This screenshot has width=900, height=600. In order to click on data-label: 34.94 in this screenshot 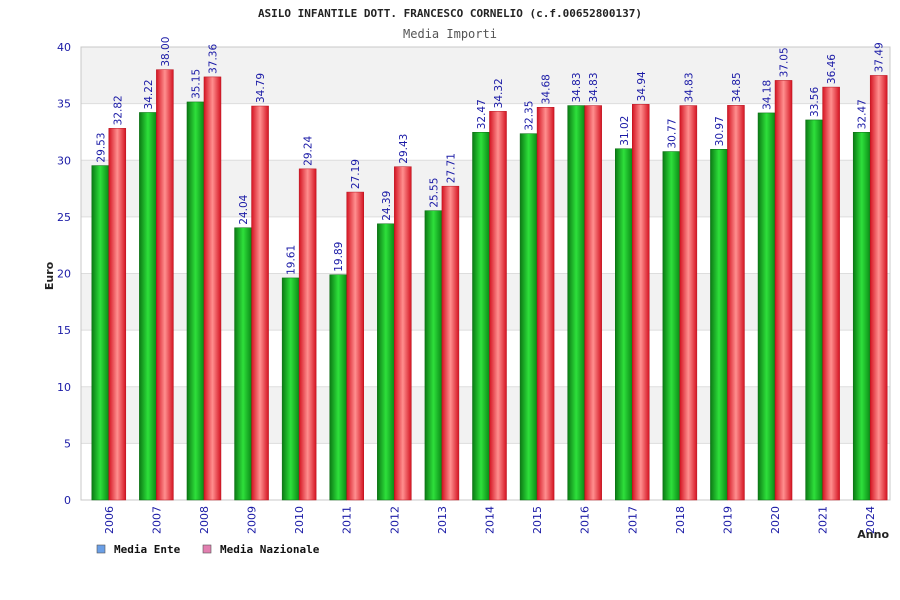, I will do `click(642, 86)`.